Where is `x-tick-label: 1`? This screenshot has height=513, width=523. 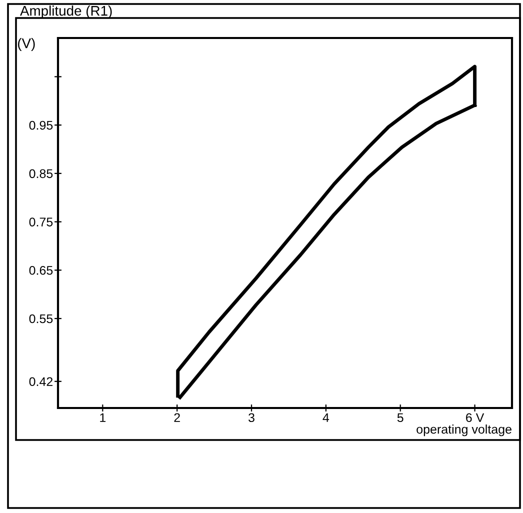 x-tick-label: 1 is located at coordinates (103, 417).